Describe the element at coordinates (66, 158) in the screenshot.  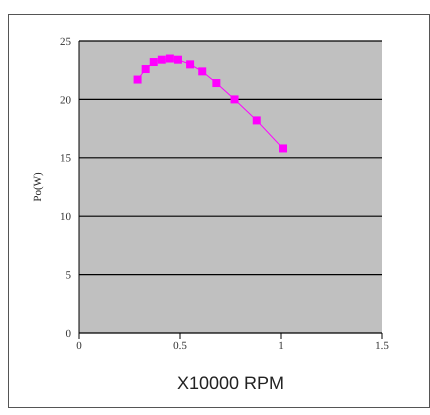
I see `y-tick-label: 15` at that location.